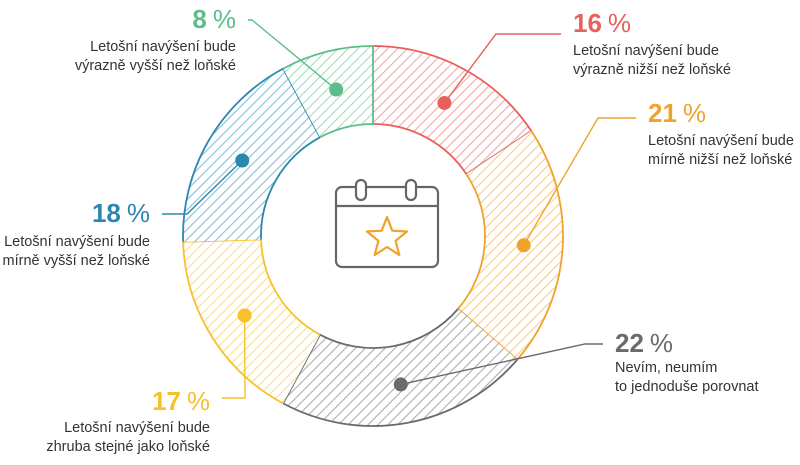 This screenshot has height=465, width=800. What do you see at coordinates (471, 241) in the screenshot?
I see `slice-1-inner-edge` at bounding box center [471, 241].